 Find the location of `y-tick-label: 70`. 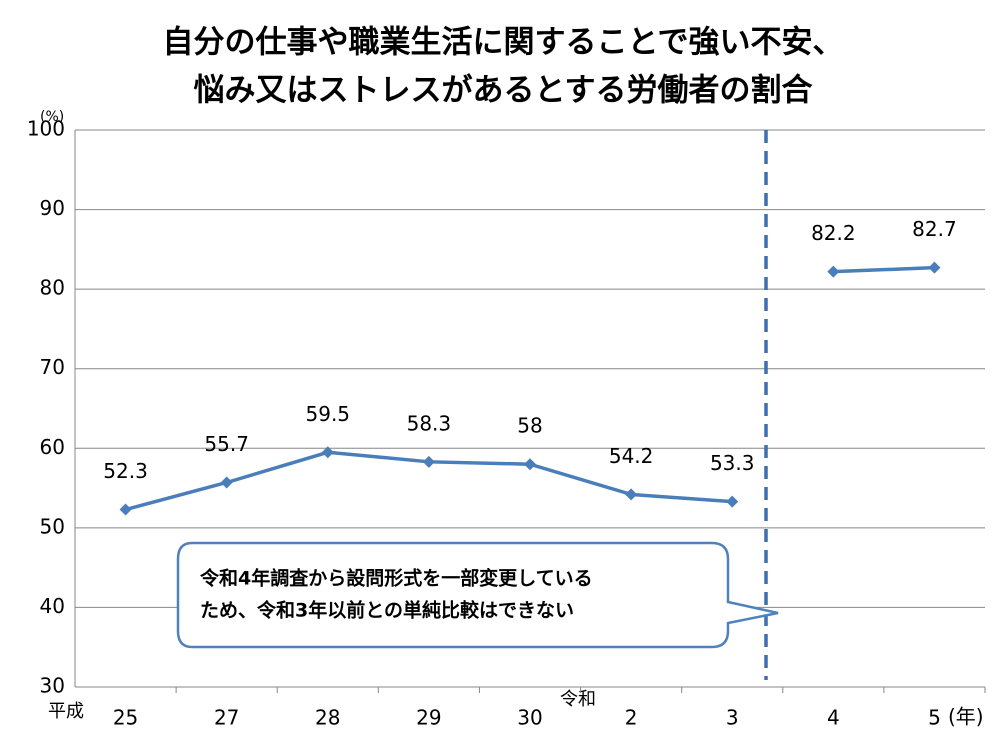

y-tick-label: 70 is located at coordinates (52, 367).